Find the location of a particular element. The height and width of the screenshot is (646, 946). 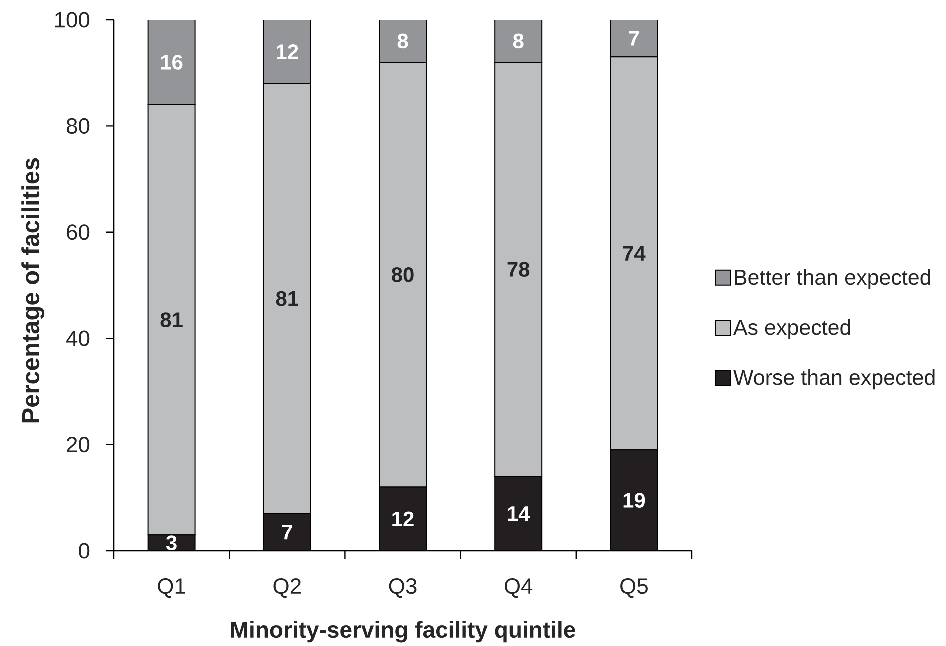

data-label: 14 is located at coordinates (519, 514).